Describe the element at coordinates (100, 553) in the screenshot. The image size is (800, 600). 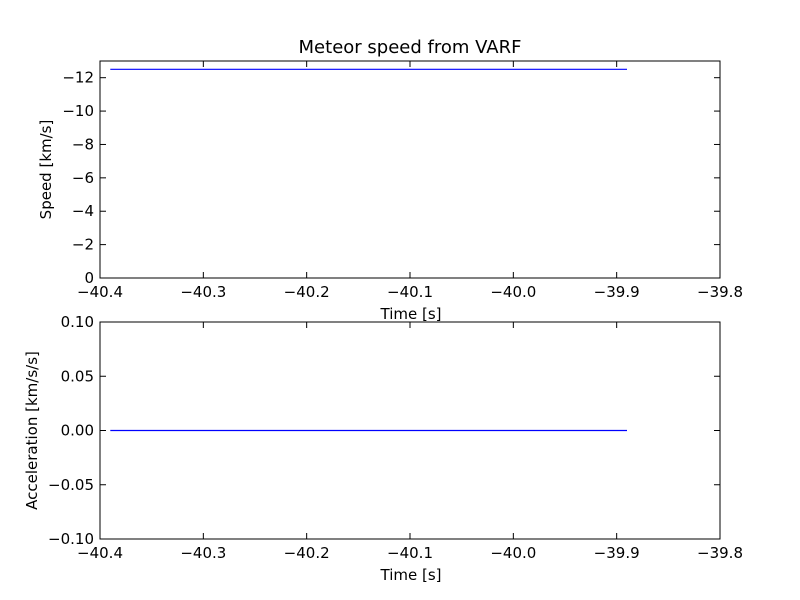
I see `acceleration-x-tick-label: −40.4` at that location.